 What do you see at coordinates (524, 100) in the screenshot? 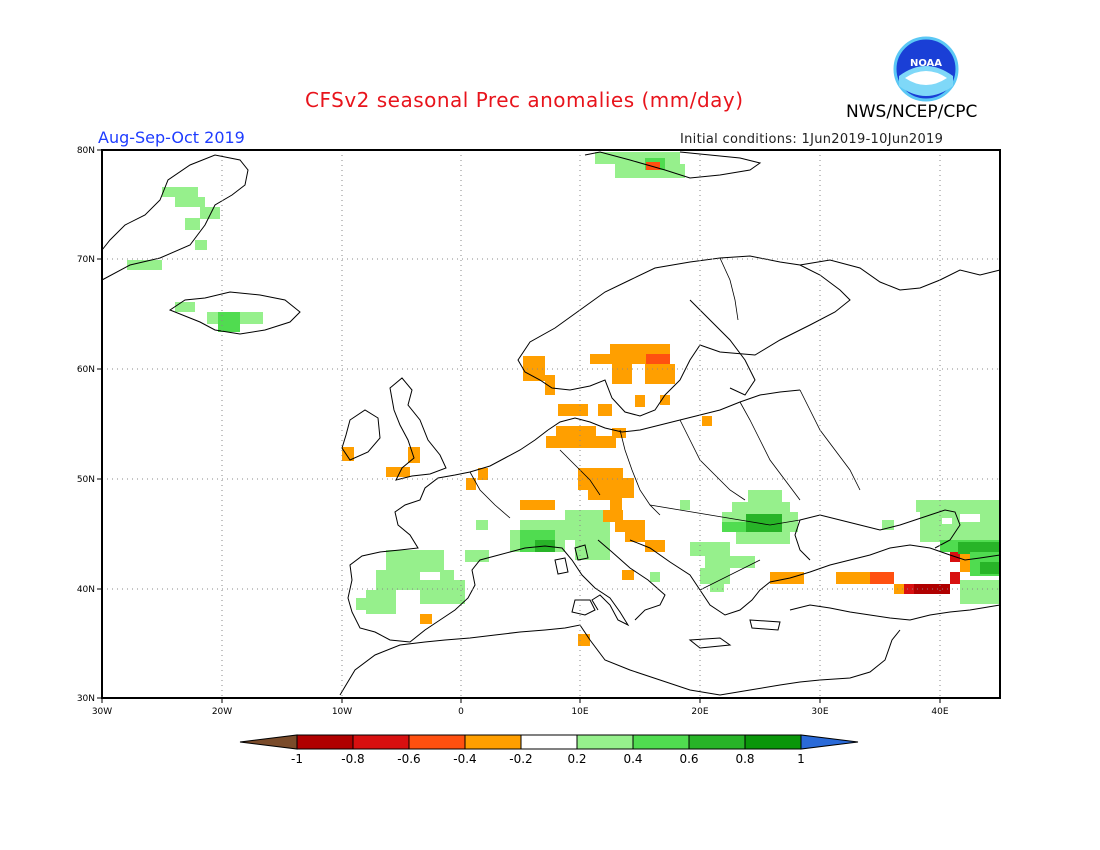
I see `map-title: CFSv2 seasonal Prec anomalies (mm/day)` at bounding box center [524, 100].